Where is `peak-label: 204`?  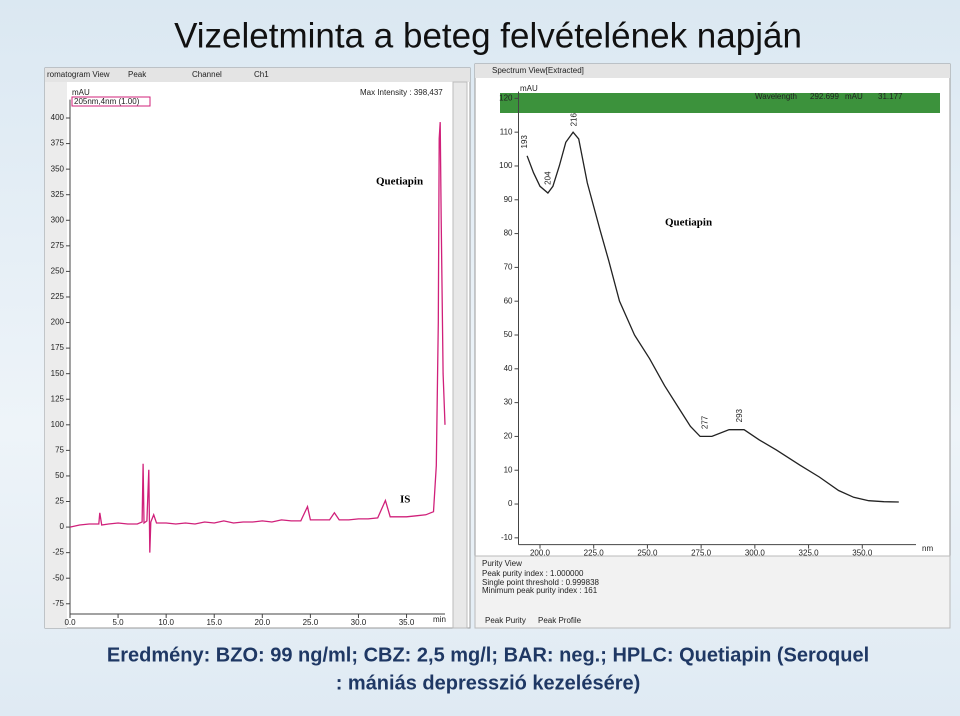 peak-label: 204 is located at coordinates (548, 178).